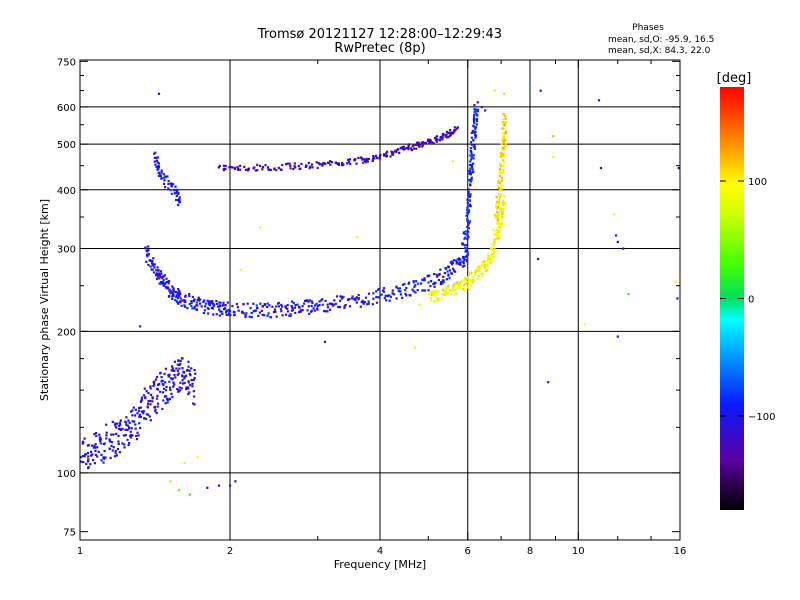 The image size is (800, 600). What do you see at coordinates (66, 474) in the screenshot?
I see `y-tick-label: 100` at bounding box center [66, 474].